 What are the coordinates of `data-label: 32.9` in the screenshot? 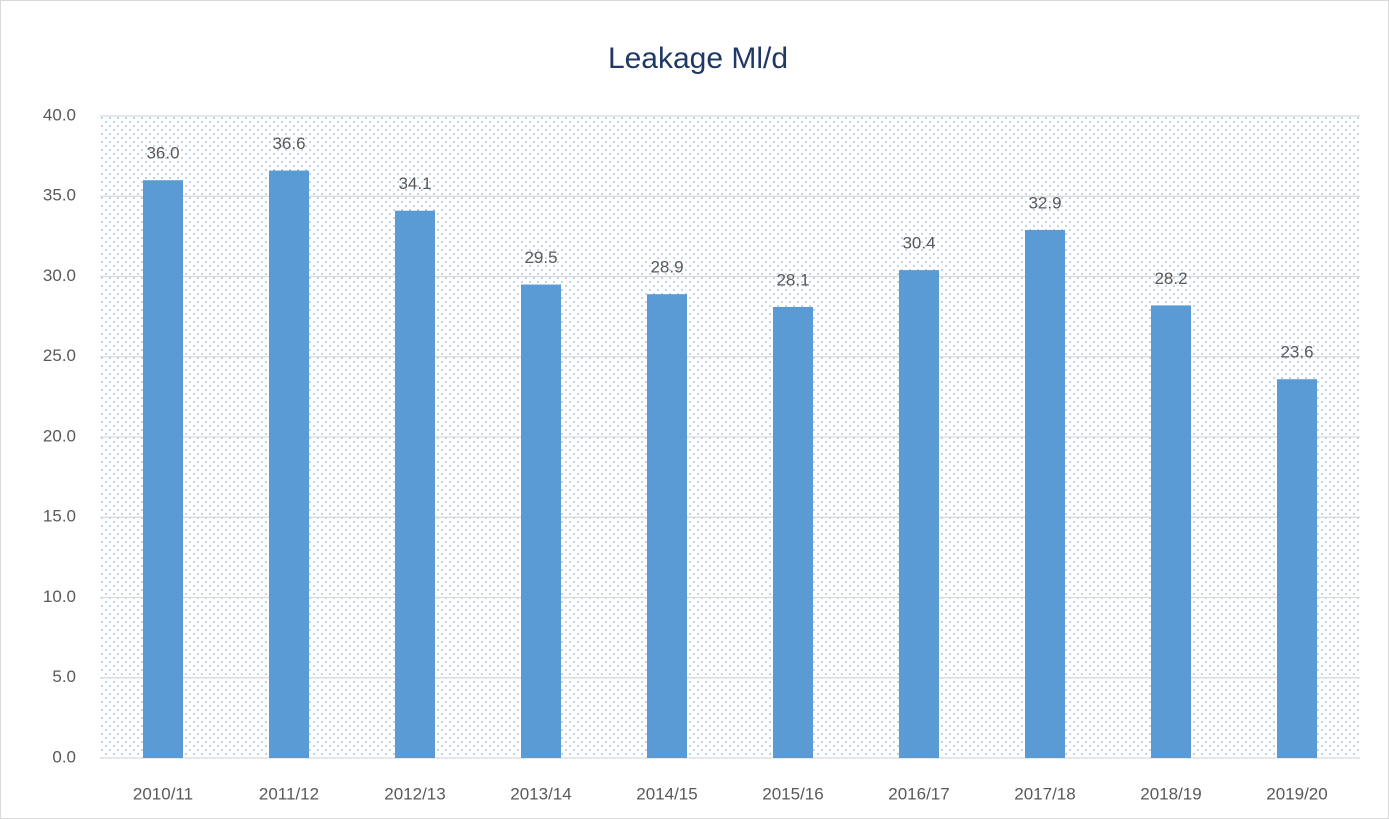 It's located at (1044, 202).